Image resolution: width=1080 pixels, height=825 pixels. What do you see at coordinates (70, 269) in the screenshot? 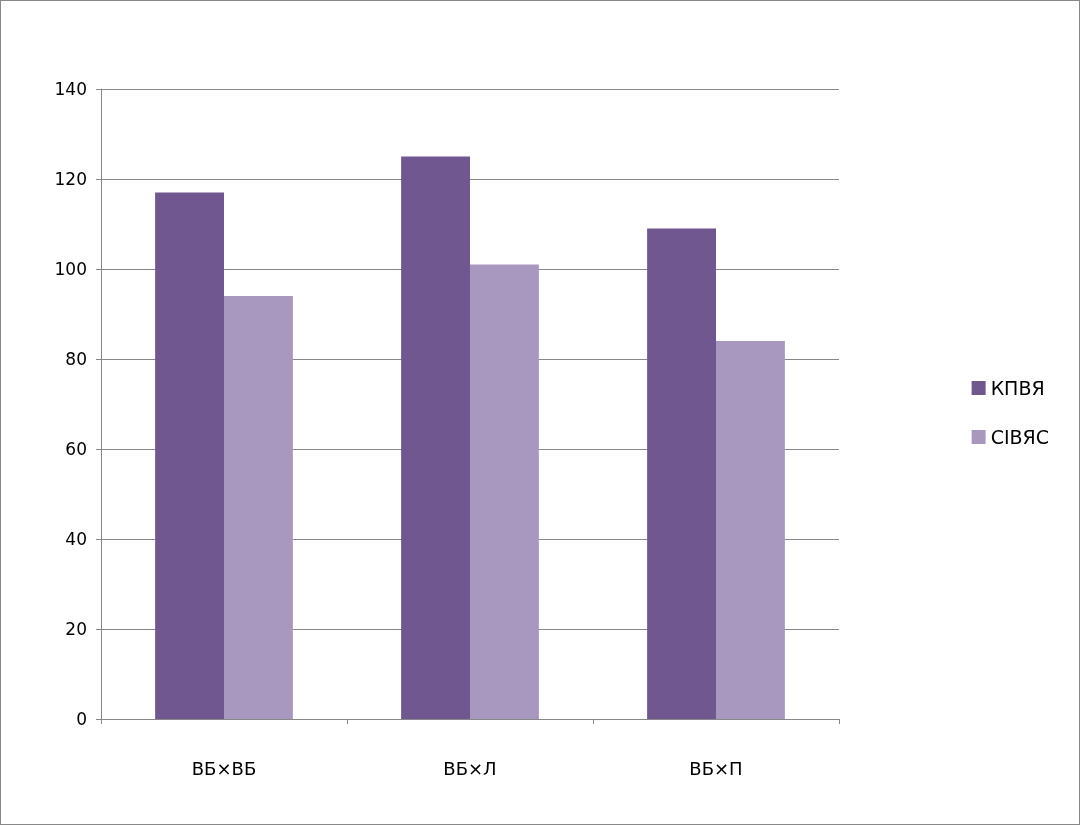
I see `y-tick-label: 100` at bounding box center [70, 269].